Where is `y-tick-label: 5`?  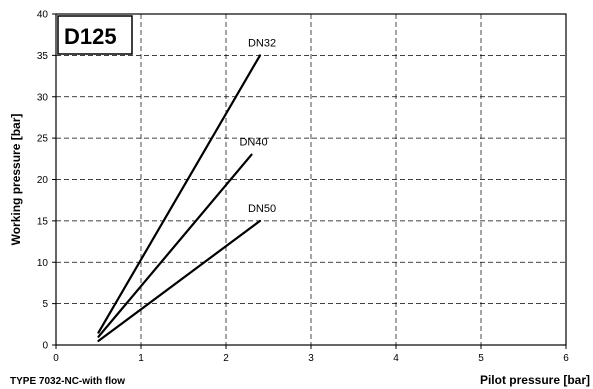 y-tick-label: 5 is located at coordinates (45, 304).